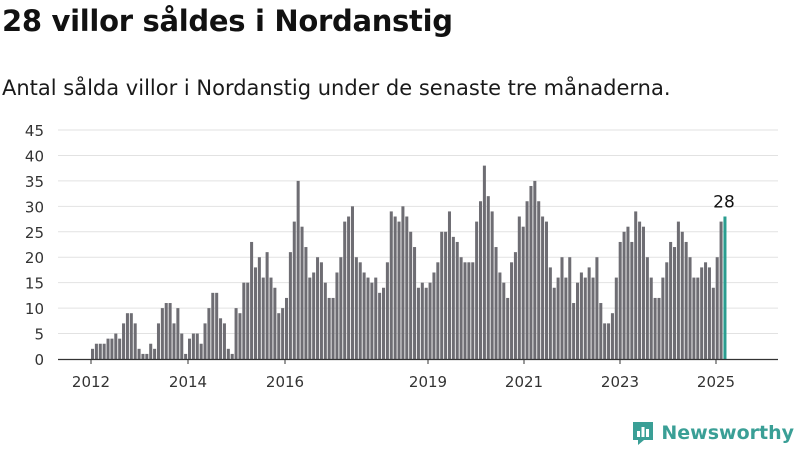  What do you see at coordinates (428, 382) in the screenshot?
I see `x-tick-label: 2019` at bounding box center [428, 382].